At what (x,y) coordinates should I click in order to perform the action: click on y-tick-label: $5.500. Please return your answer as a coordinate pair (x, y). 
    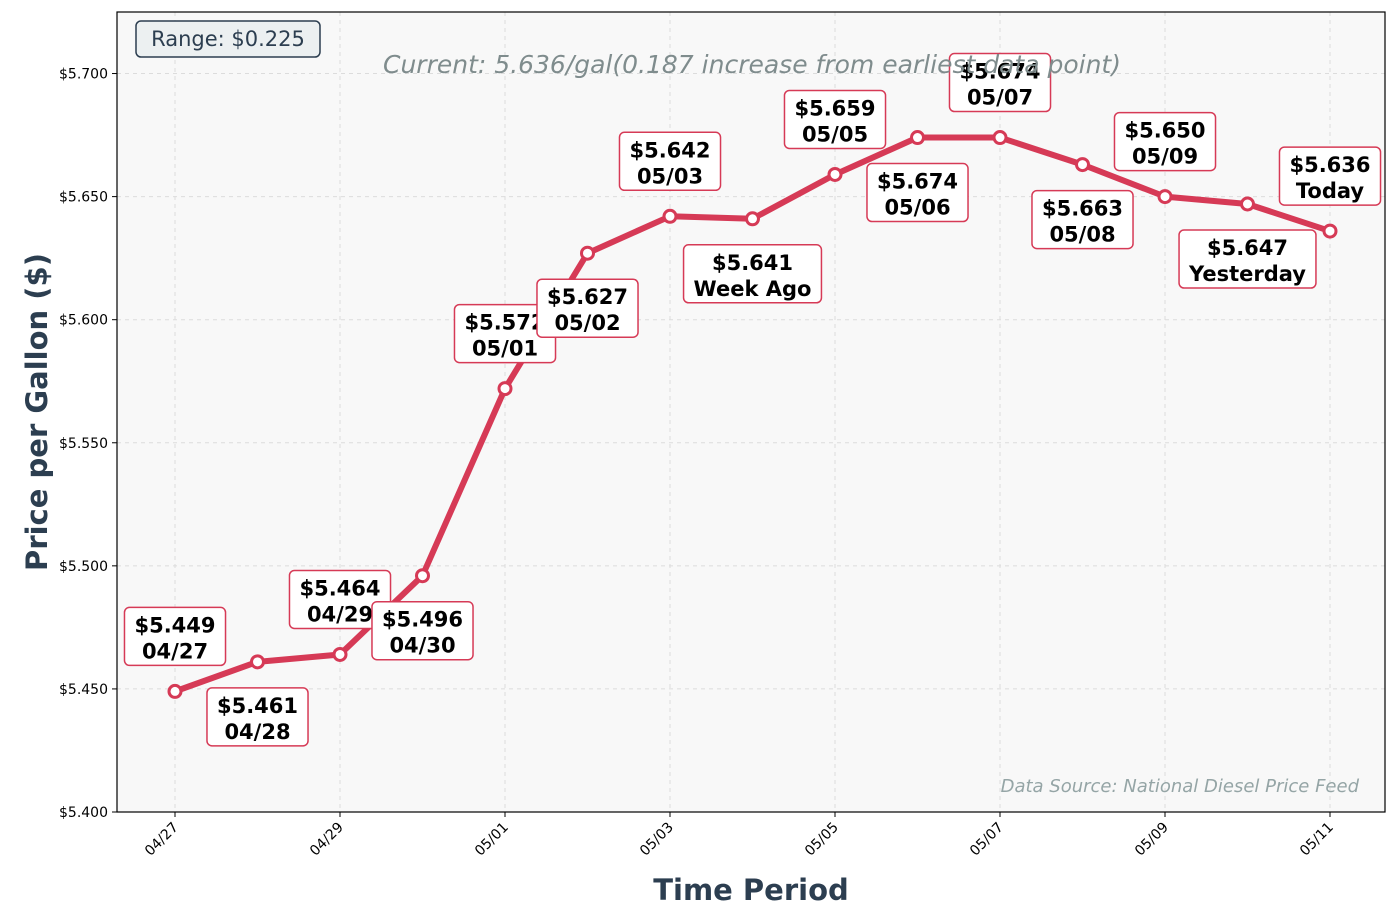
    Looking at the image, I should click on (83, 567).